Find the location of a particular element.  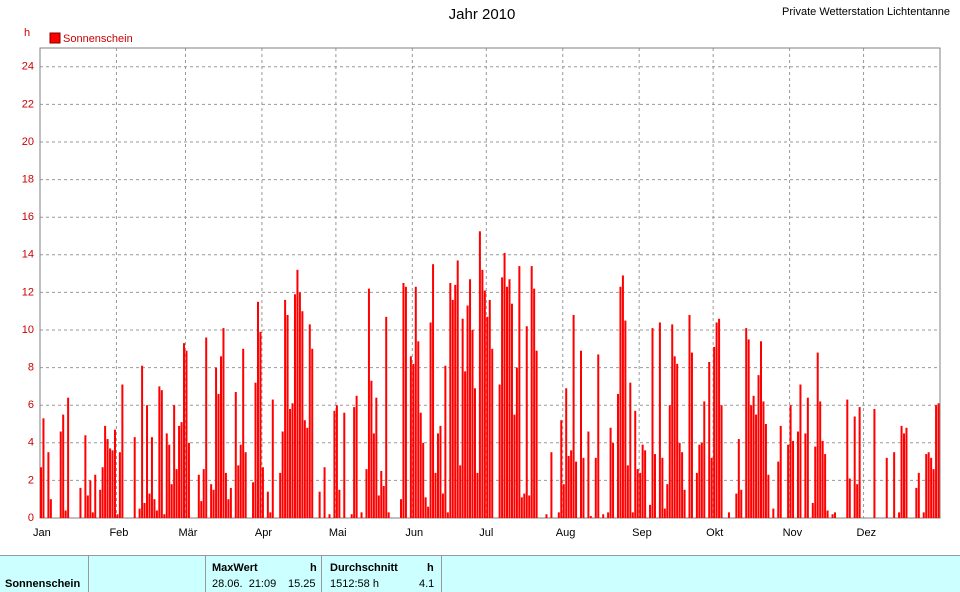

x-tick-label: Apr is located at coordinates (263, 533).